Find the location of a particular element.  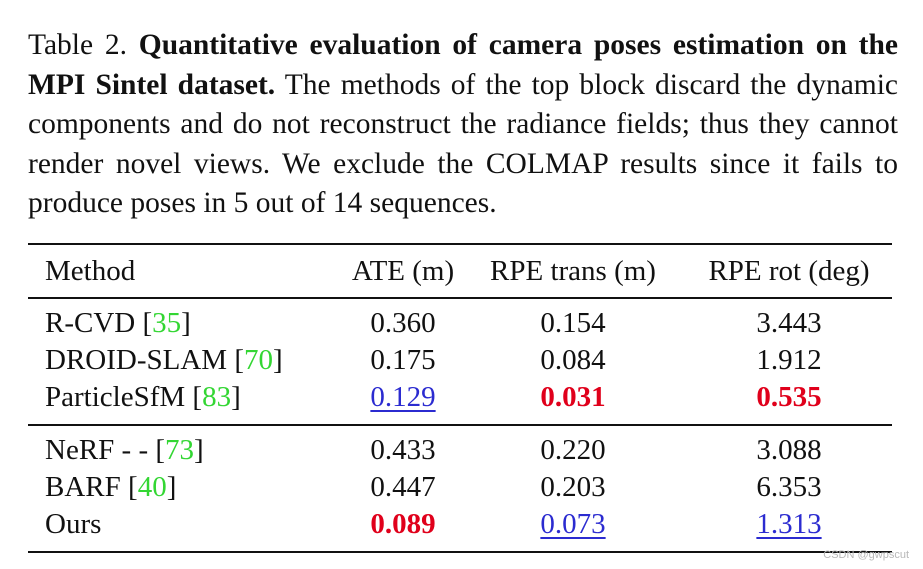

method-cell: R-CVD [35] is located at coordinates (118, 323).